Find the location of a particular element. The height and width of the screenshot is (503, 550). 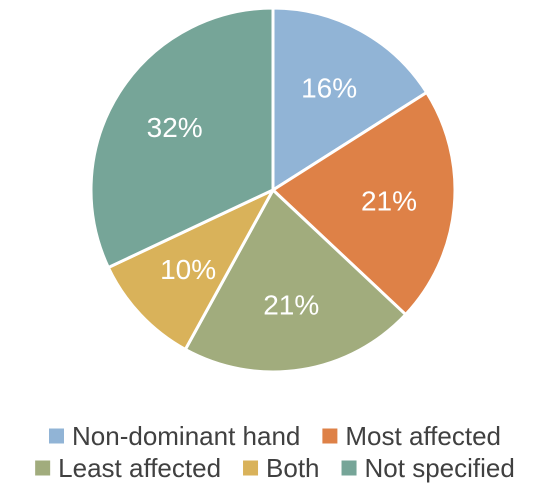

legend-item-least-affected: Least affected is located at coordinates (128, 468).